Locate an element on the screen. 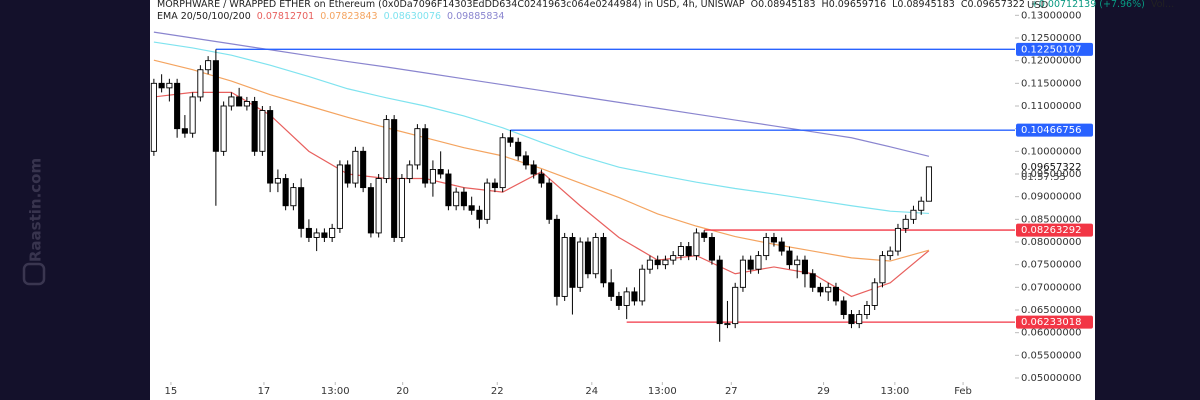 This screenshot has height=400, width=1200. ohlc-value: C0.09657322 is located at coordinates (993, 5).